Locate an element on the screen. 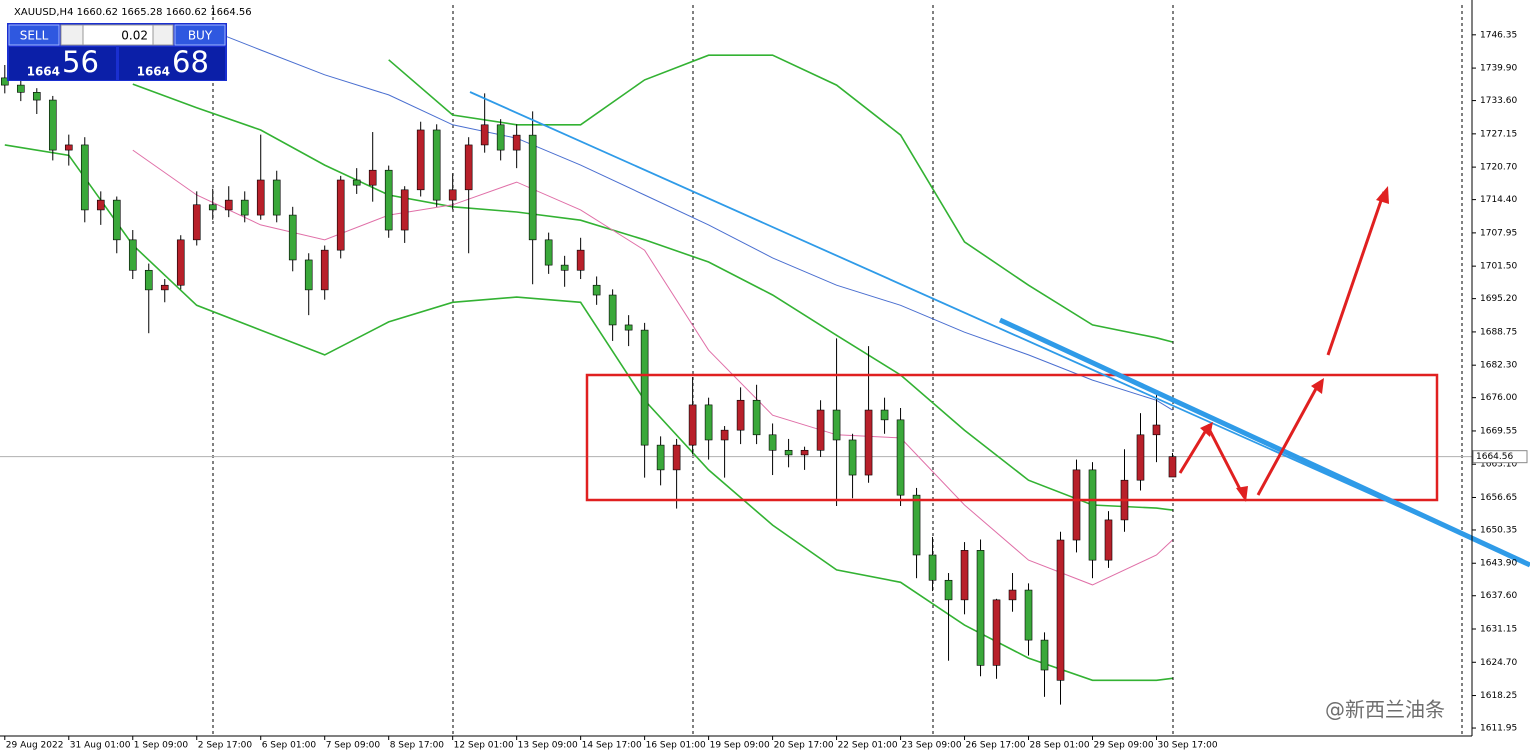  x-tick-label: 2 Sep 17:00 is located at coordinates (225, 746).